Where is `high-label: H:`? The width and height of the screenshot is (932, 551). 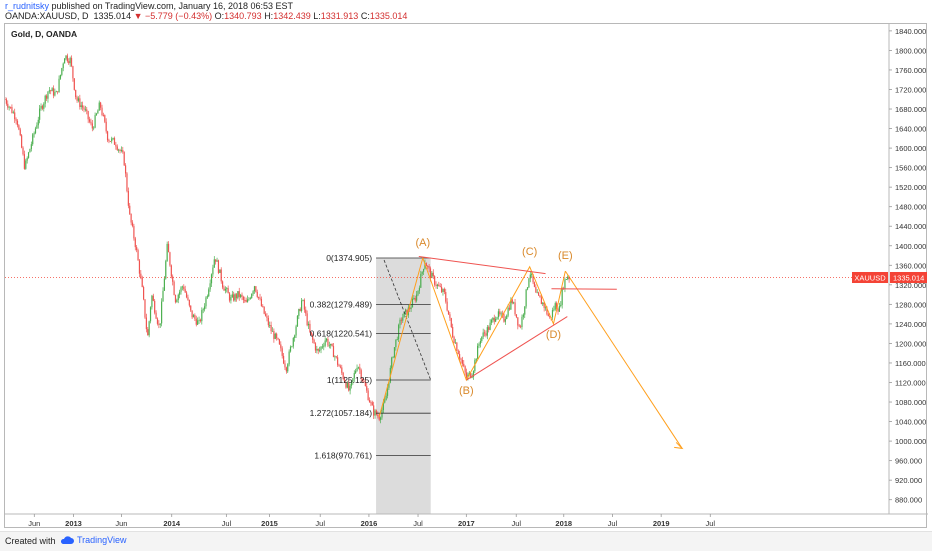
high-label: H: is located at coordinates (268, 16).